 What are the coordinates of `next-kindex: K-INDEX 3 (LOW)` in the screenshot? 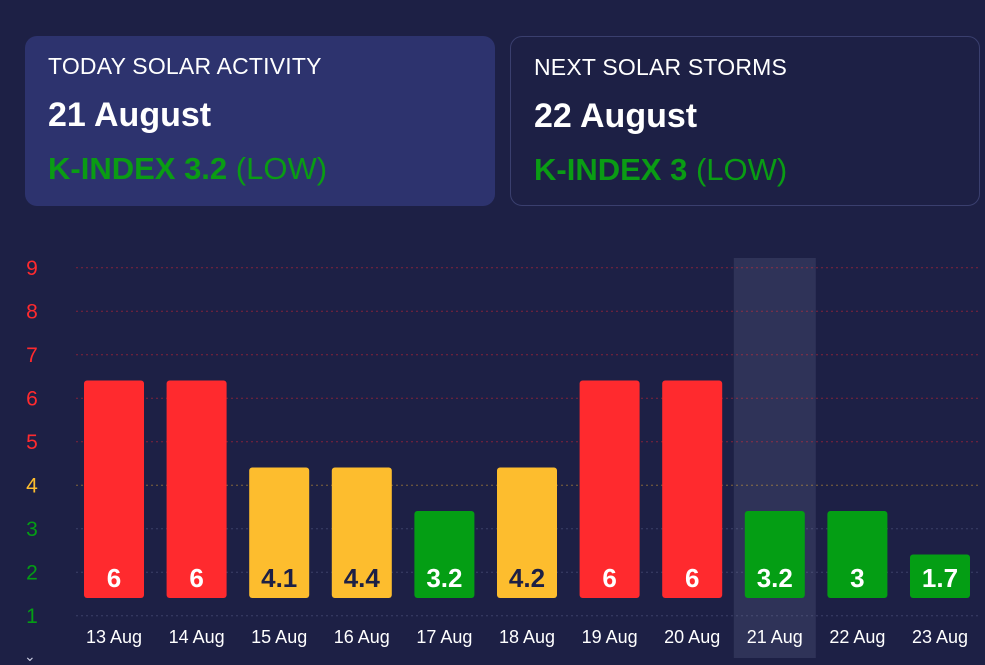 It's located at (660, 170).